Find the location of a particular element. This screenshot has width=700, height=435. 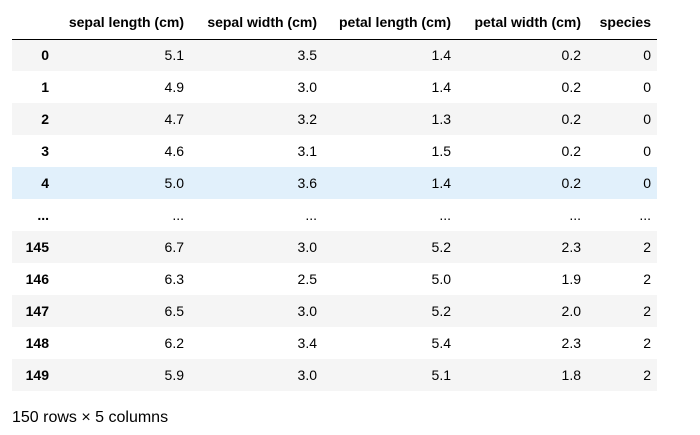

table-cell: 6.3 is located at coordinates (174, 279).